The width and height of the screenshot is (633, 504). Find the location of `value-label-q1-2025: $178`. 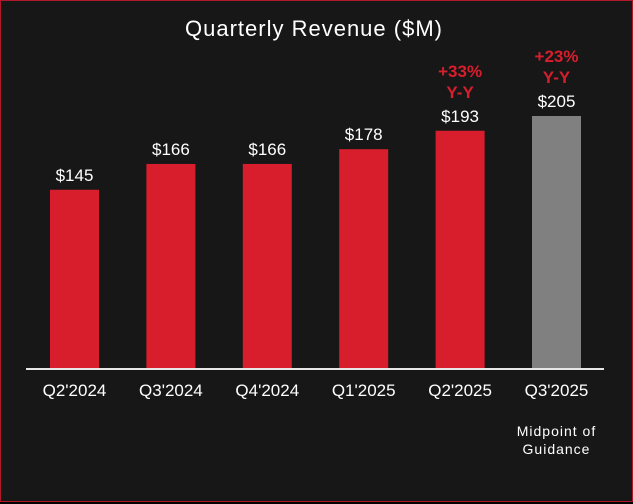

value-label-q1-2025: $178 is located at coordinates (364, 134).